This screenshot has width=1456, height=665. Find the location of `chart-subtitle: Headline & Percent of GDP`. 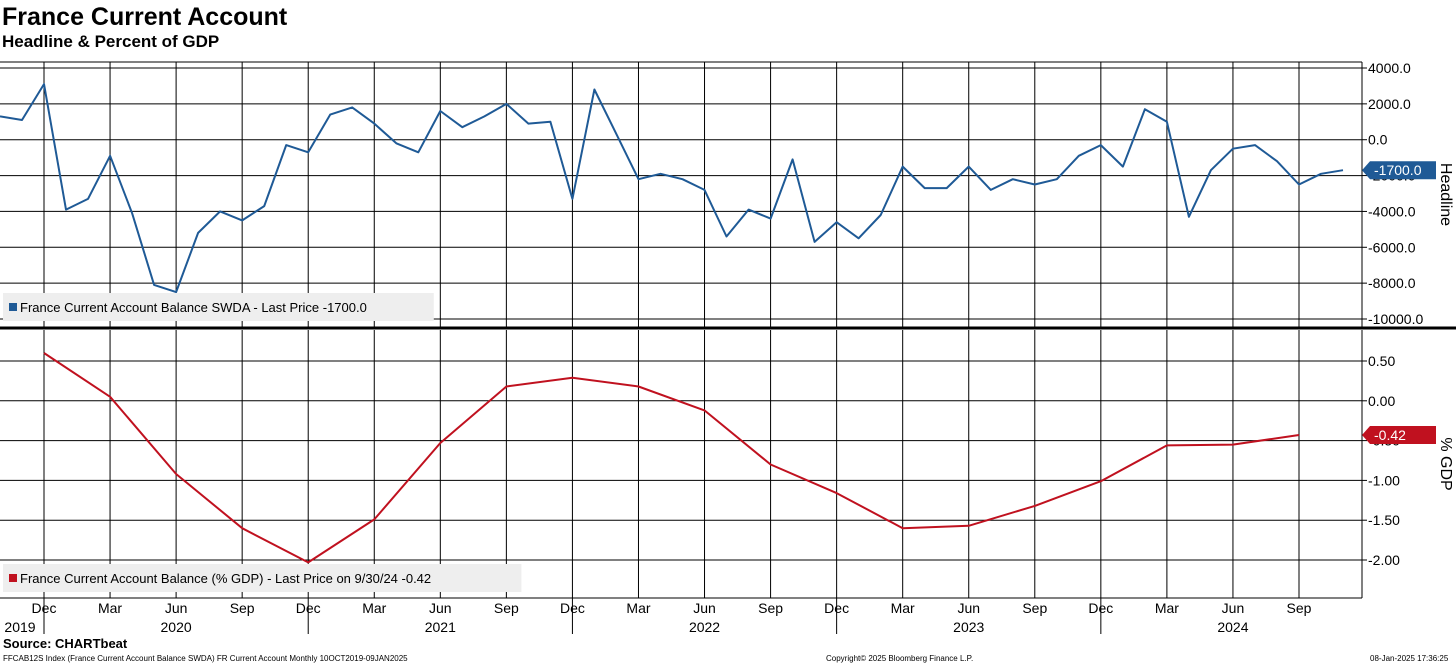

chart-subtitle: Headline & Percent of GDP is located at coordinates (111, 41).